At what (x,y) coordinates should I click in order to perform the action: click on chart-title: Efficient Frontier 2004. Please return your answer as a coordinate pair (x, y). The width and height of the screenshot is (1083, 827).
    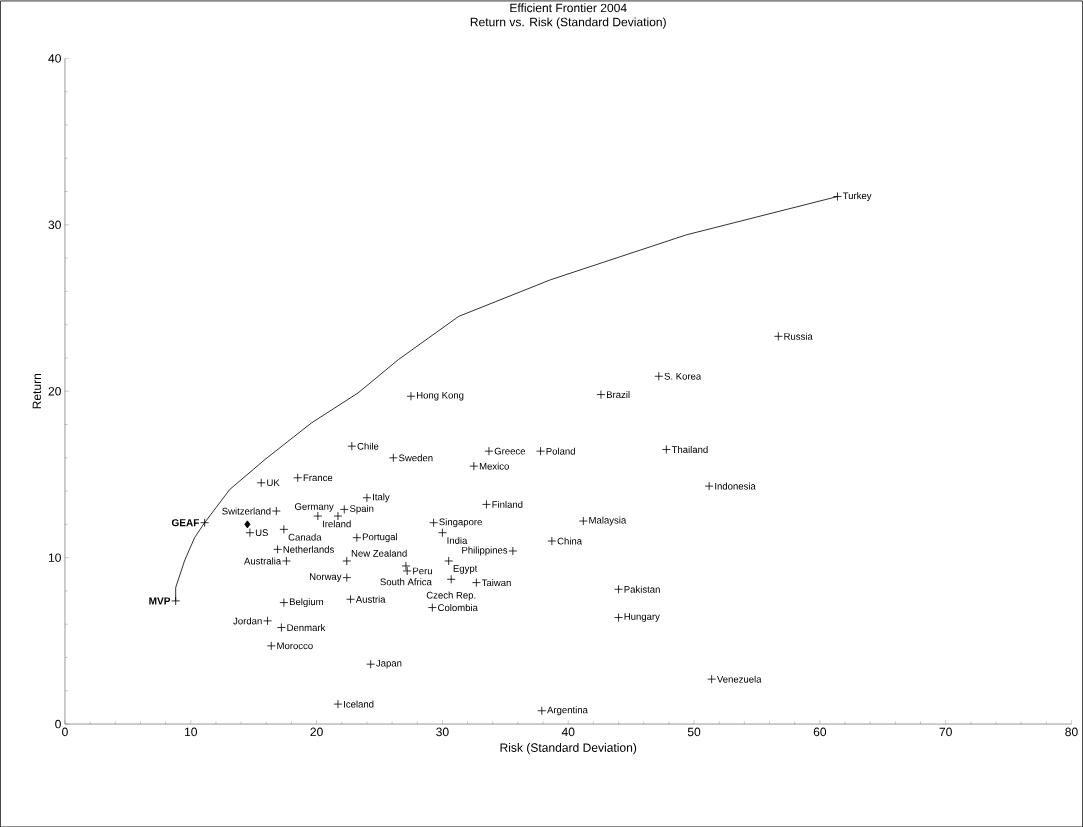
    Looking at the image, I should click on (568, 8).